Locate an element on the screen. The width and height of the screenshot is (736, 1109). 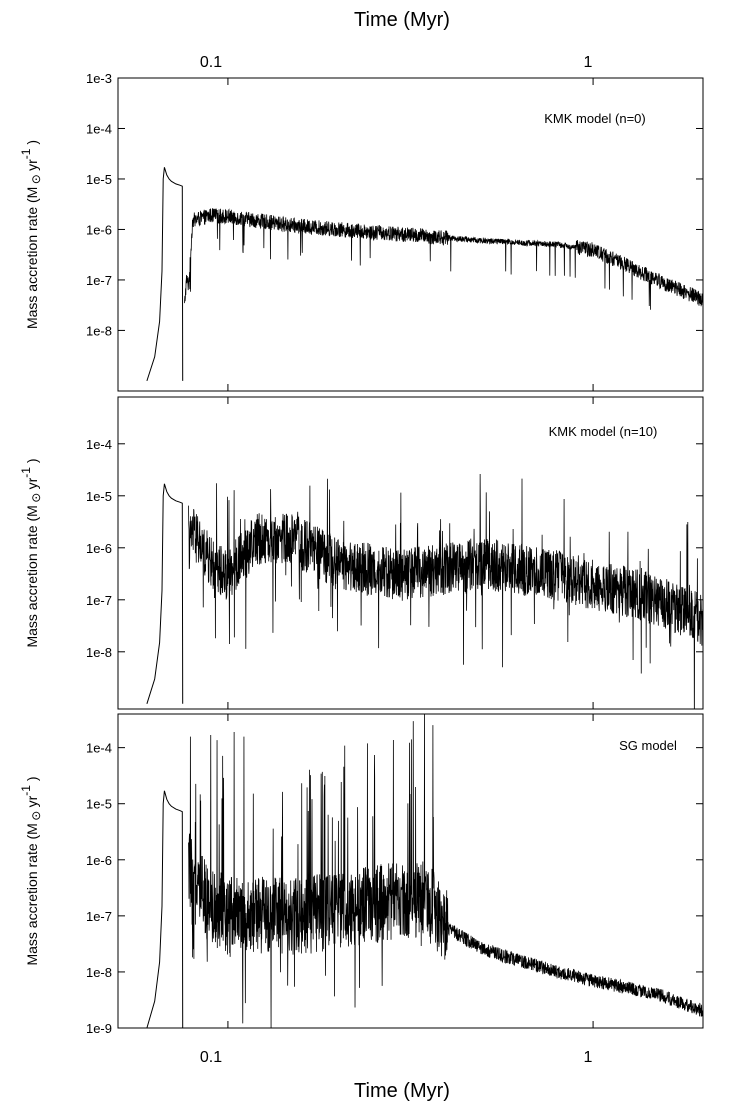
y-tick-label: 1e-9 is located at coordinates (99, 1028).